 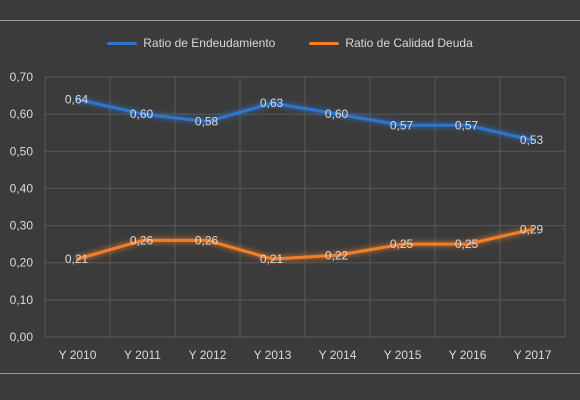 What do you see at coordinates (22, 151) in the screenshot?
I see `y-tick-label: 0,50` at bounding box center [22, 151].